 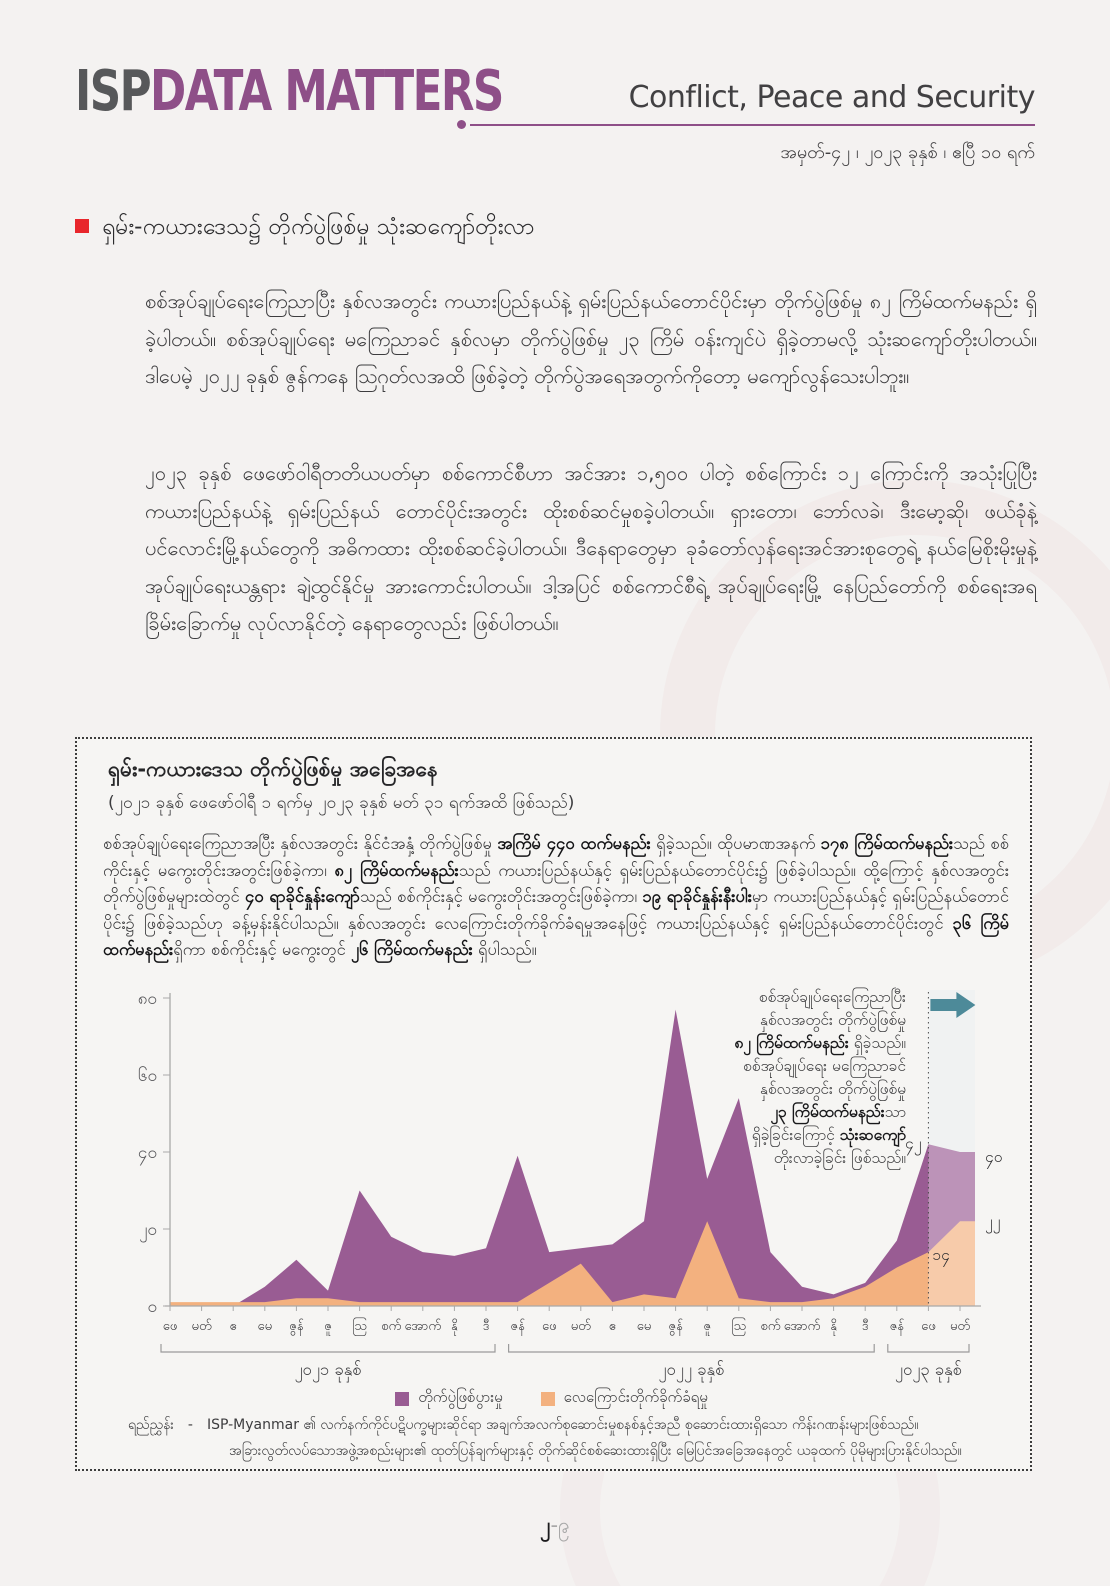 What do you see at coordinates (273, 769) in the screenshot?
I see `infobox-title: ရှမ်း-ကယားဒေသ တိုက်ပွဲဖြစ်မှု အခြေအနေ` at bounding box center [273, 769].